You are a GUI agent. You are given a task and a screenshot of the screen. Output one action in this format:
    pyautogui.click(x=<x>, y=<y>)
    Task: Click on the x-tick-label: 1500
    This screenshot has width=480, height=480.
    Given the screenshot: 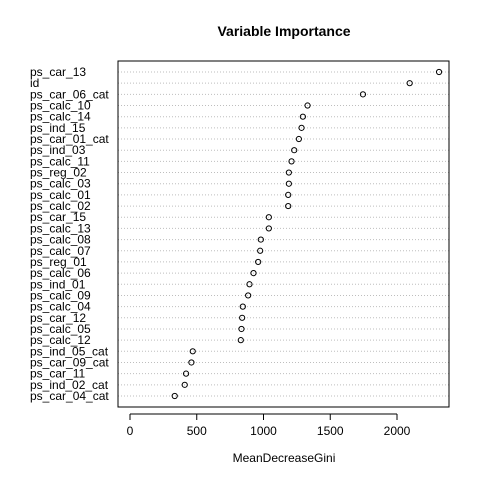 What is the action you would take?
    pyautogui.click(x=330, y=431)
    